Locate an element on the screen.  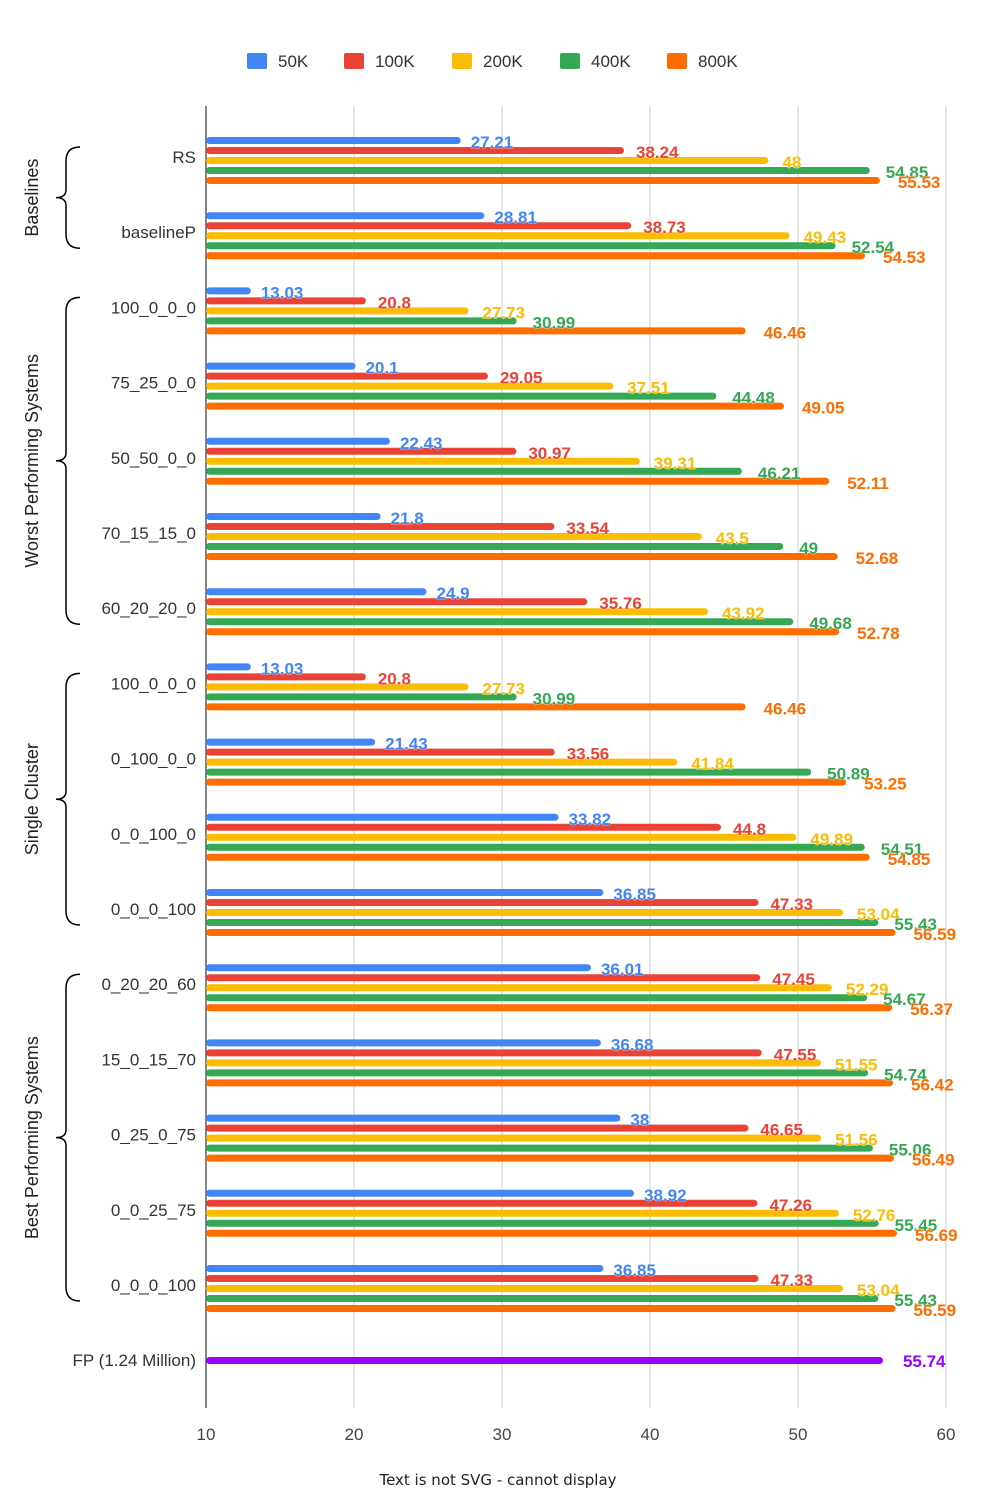
group-label: Worst Performing Systems is located at coordinates (32, 461).